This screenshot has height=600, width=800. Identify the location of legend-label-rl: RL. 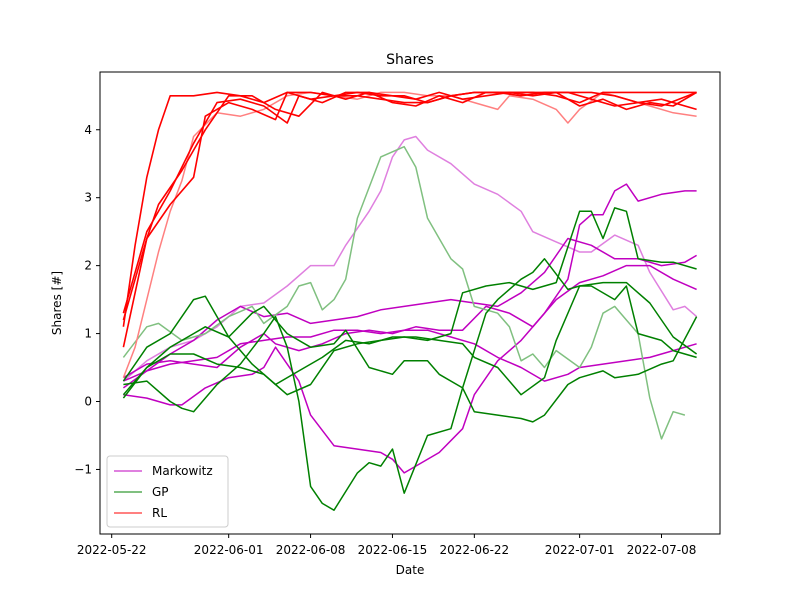
(159, 513).